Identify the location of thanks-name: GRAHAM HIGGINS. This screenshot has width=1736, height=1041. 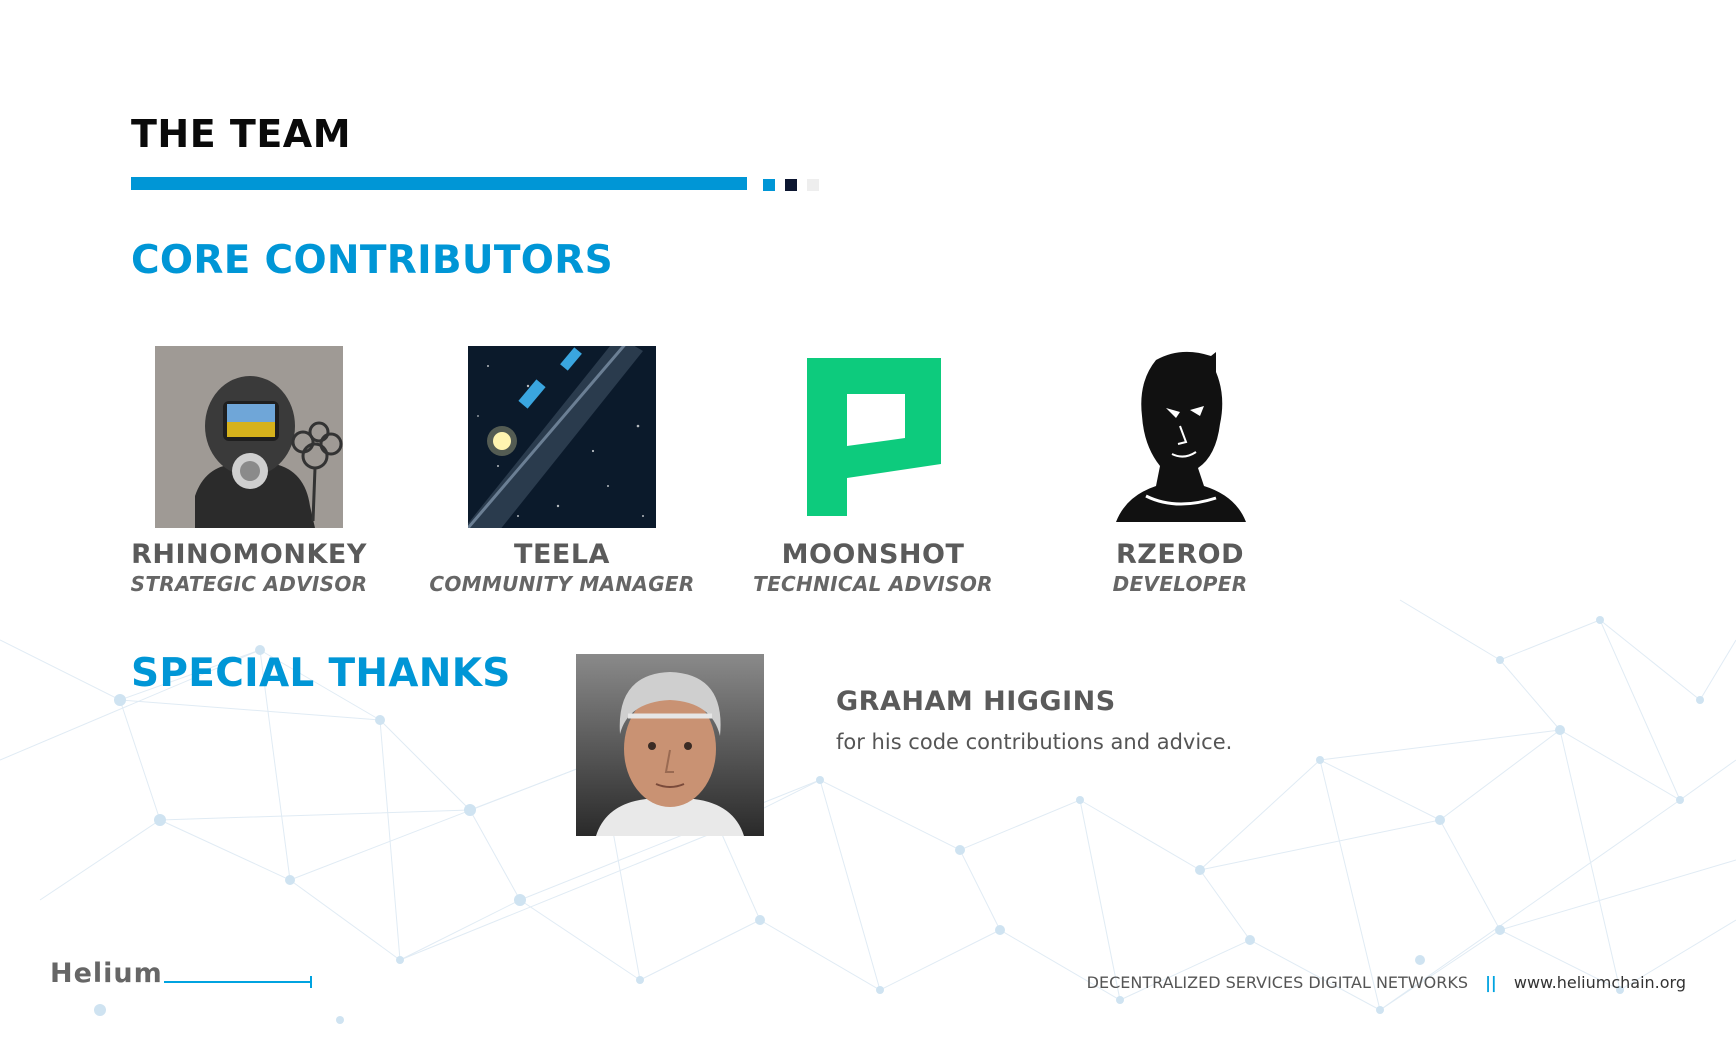
(976, 701).